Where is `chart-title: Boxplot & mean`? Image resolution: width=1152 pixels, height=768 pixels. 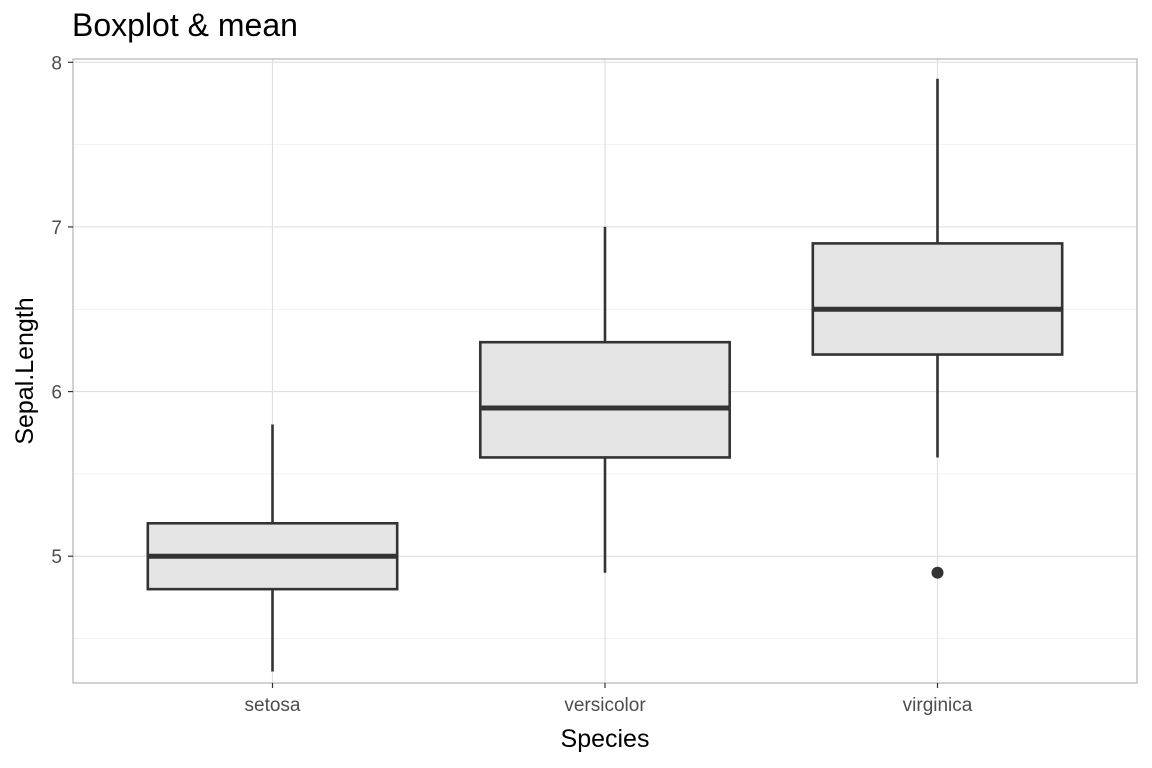 chart-title: Boxplot & mean is located at coordinates (185, 25).